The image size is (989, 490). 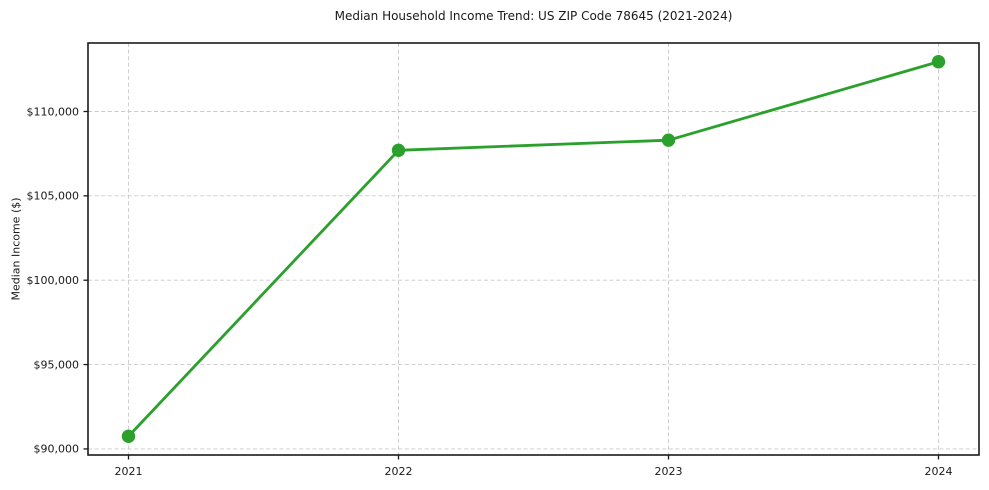 I want to click on y-tick-label: $90,000, so click(x=57, y=449).